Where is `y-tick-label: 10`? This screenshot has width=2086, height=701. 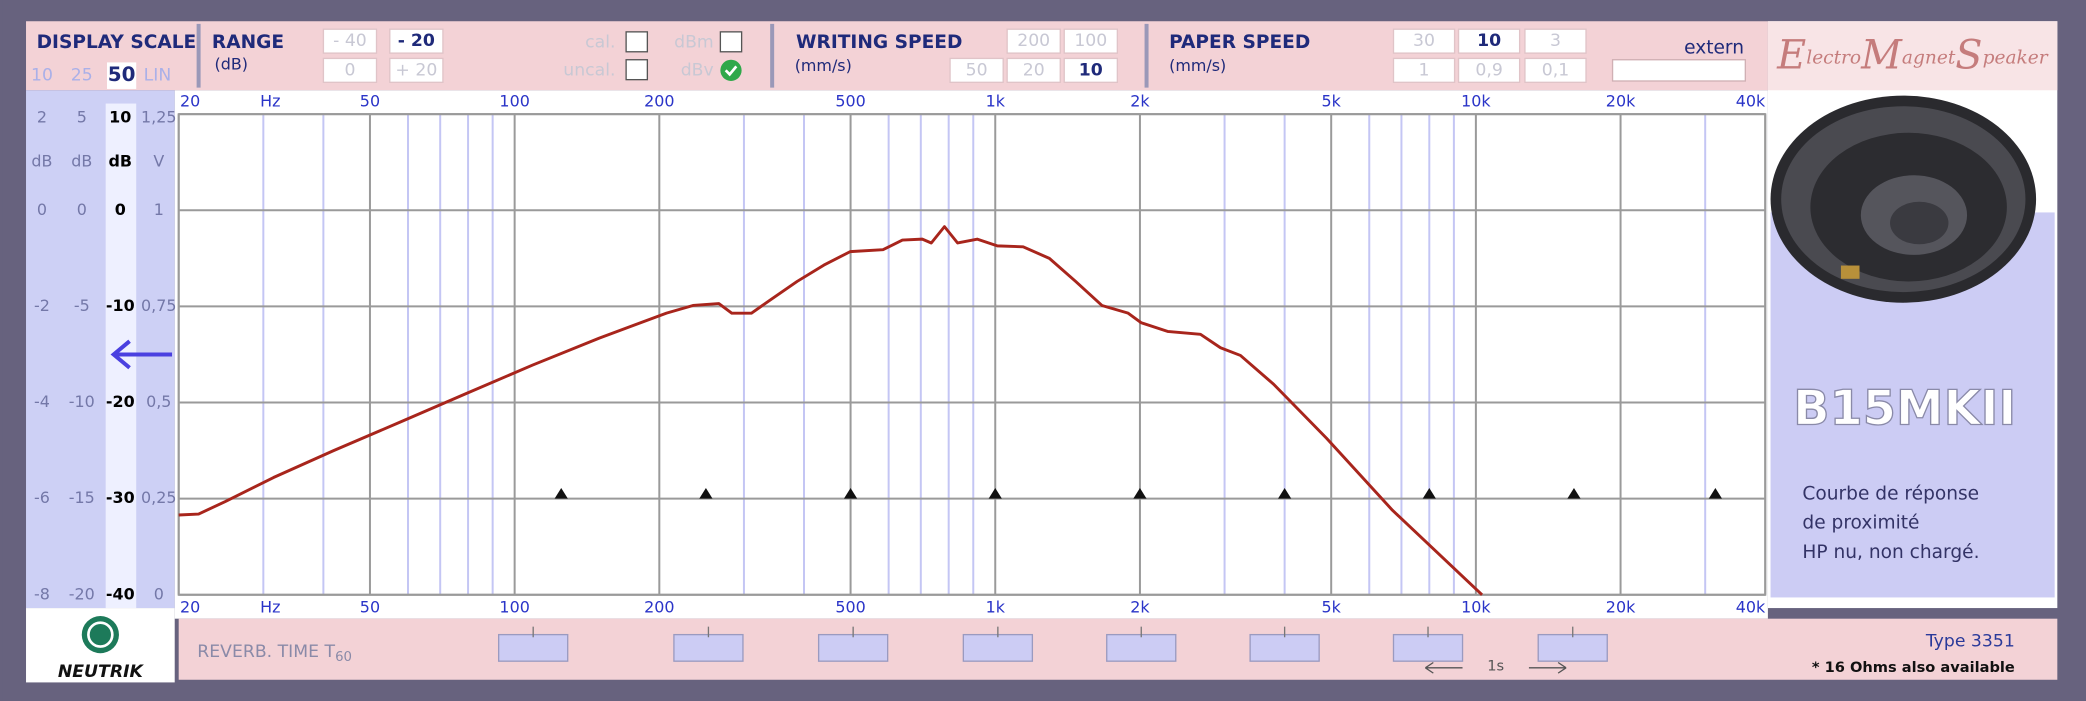 y-tick-label: 10 is located at coordinates (120, 117).